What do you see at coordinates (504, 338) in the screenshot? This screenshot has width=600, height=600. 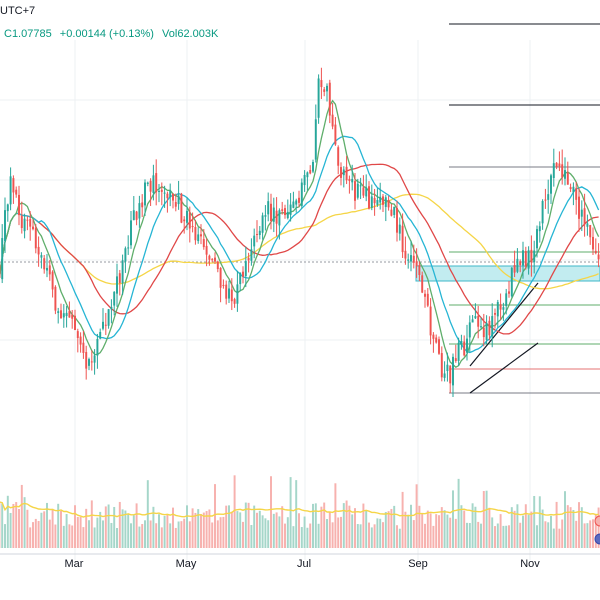 I see `rising-channel` at bounding box center [504, 338].